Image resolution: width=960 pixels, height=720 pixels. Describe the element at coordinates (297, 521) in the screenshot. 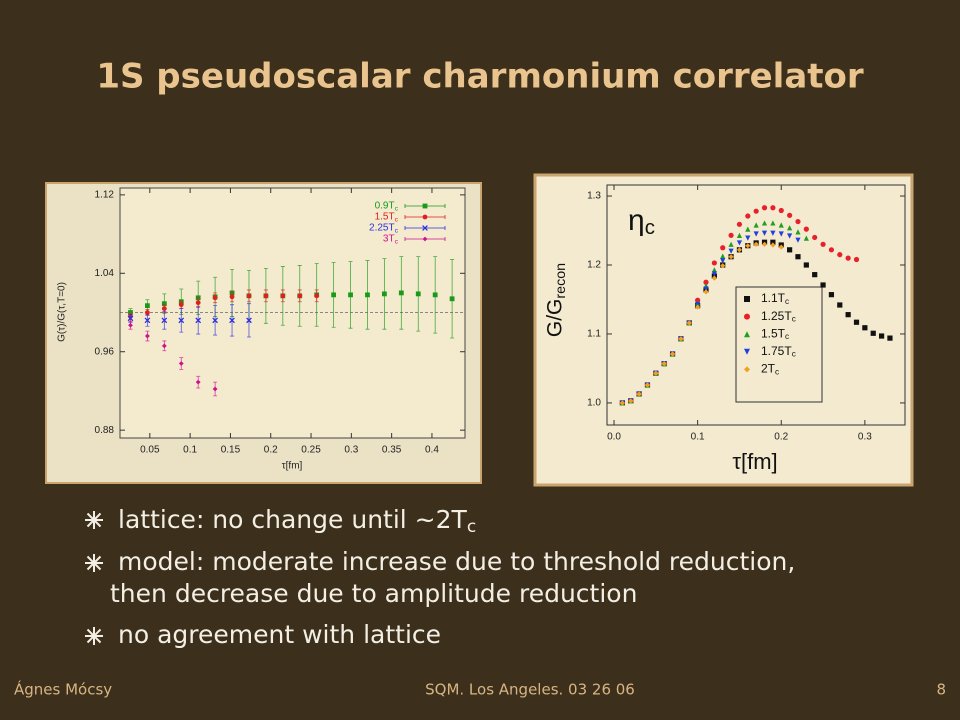

I see `bullet-text: lattice: no change until ~2Tc` at that location.